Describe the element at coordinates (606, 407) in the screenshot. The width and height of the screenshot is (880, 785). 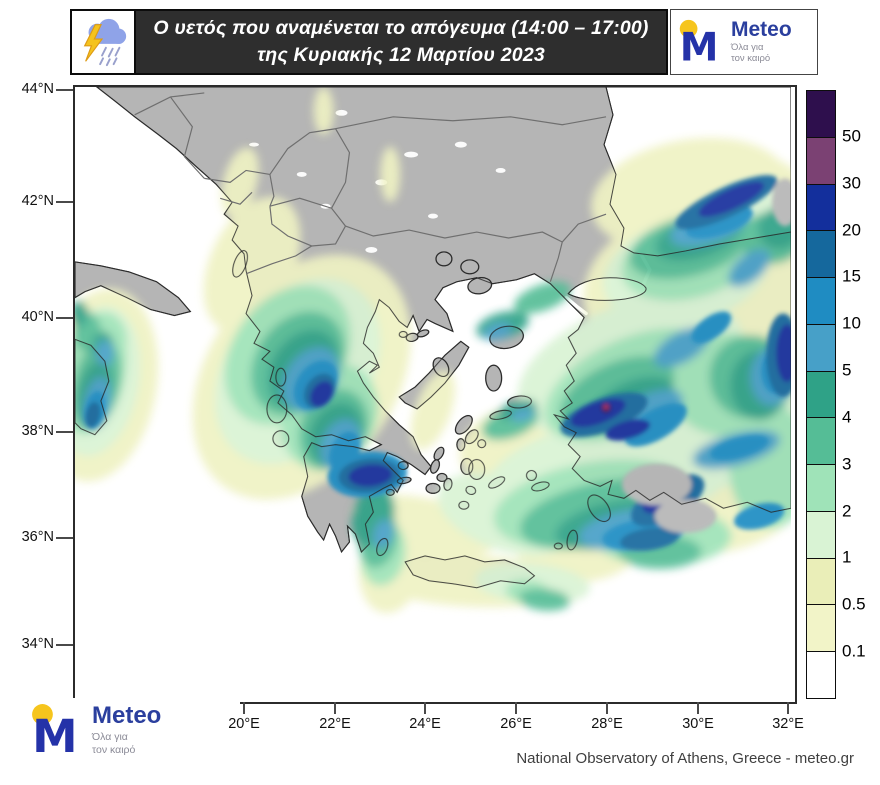
I see `rain-peak-spot` at that location.